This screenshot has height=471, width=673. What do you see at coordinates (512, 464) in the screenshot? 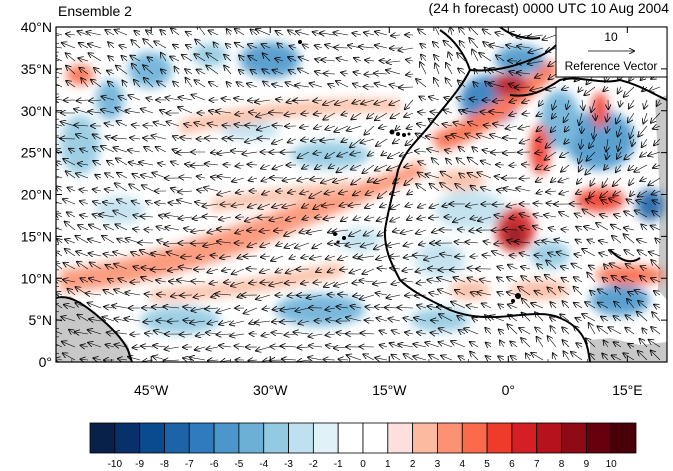
I see `colorbar-label: 6` at bounding box center [512, 464].